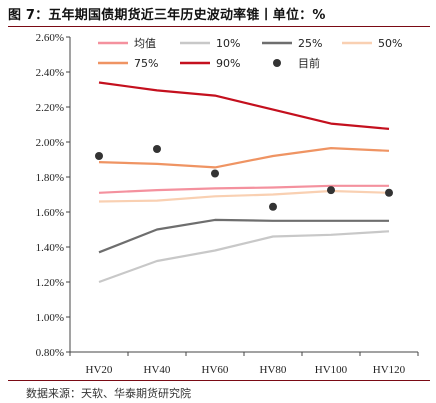 The width and height of the screenshot is (436, 403). Describe the element at coordinates (50, 283) in the screenshot. I see `y-tick-label: 1.20%` at that location.